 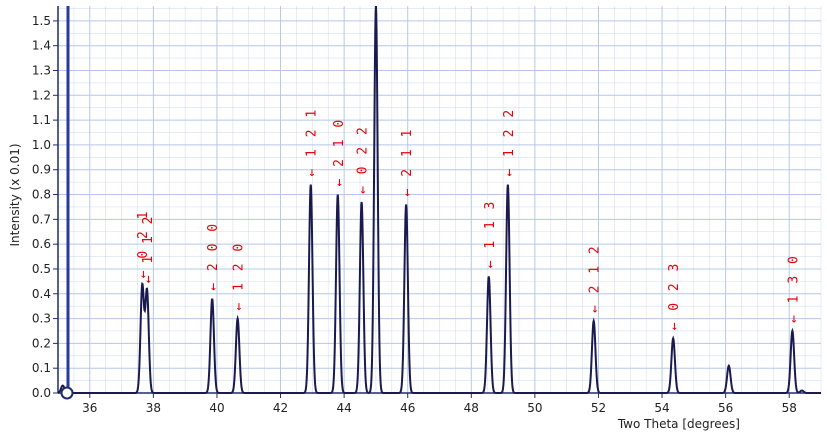 What do you see at coordinates (41, 368) in the screenshot?
I see `y-tick-label: 0.1` at bounding box center [41, 368].